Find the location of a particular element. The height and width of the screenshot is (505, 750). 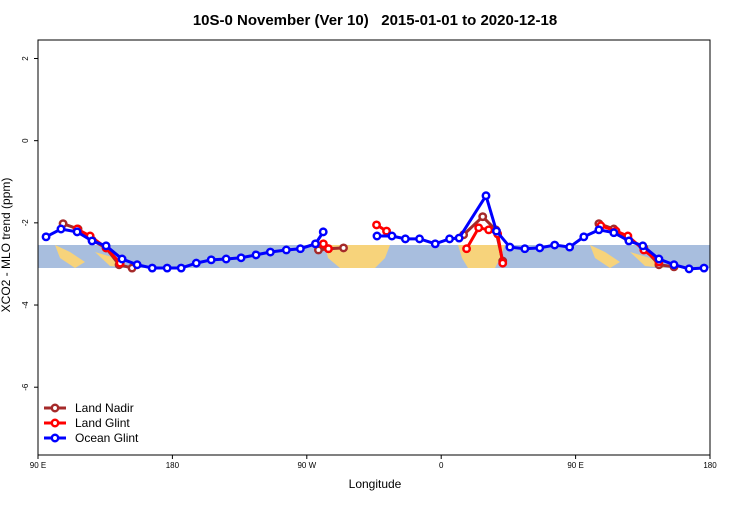

x-tick-label: 90 W is located at coordinates (306, 465).